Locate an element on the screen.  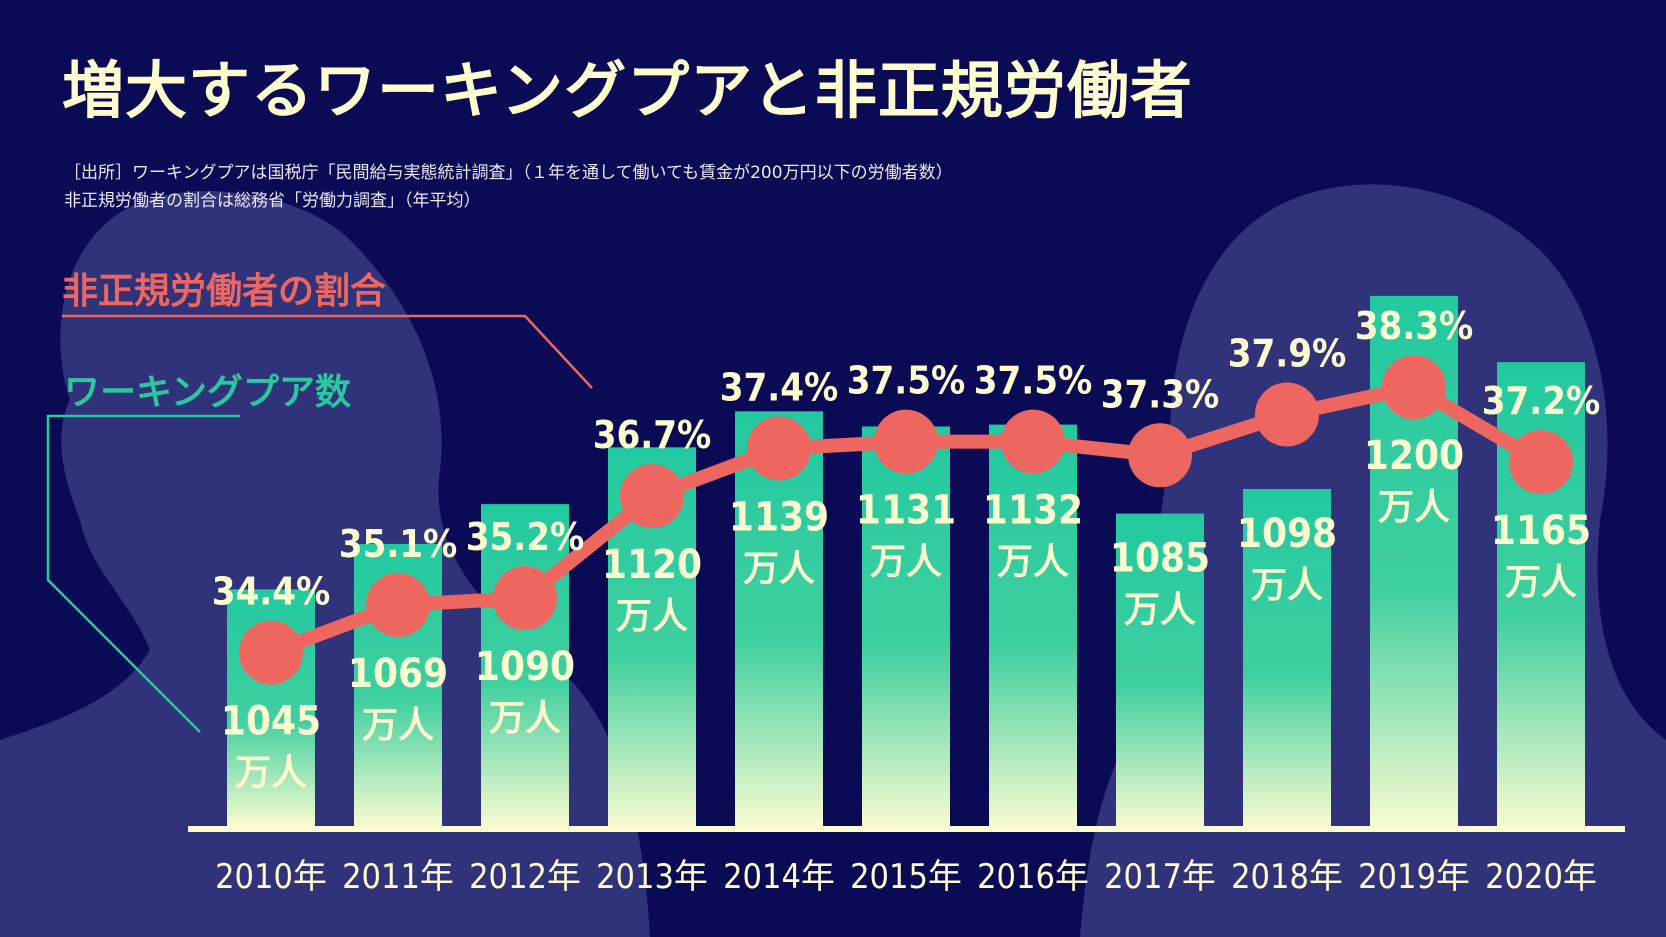
bar-value-label-5: 1131 is located at coordinates (906, 511).